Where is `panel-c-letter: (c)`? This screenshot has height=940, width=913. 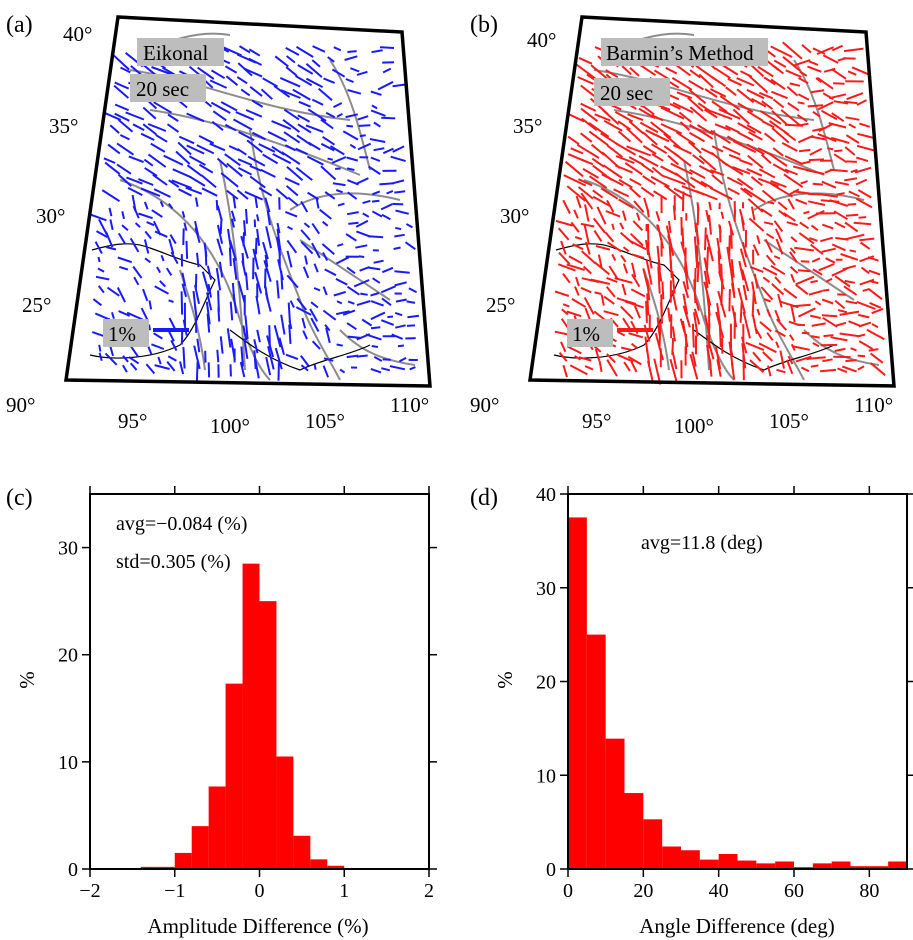
panel-c-letter: (c) is located at coordinates (19, 498).